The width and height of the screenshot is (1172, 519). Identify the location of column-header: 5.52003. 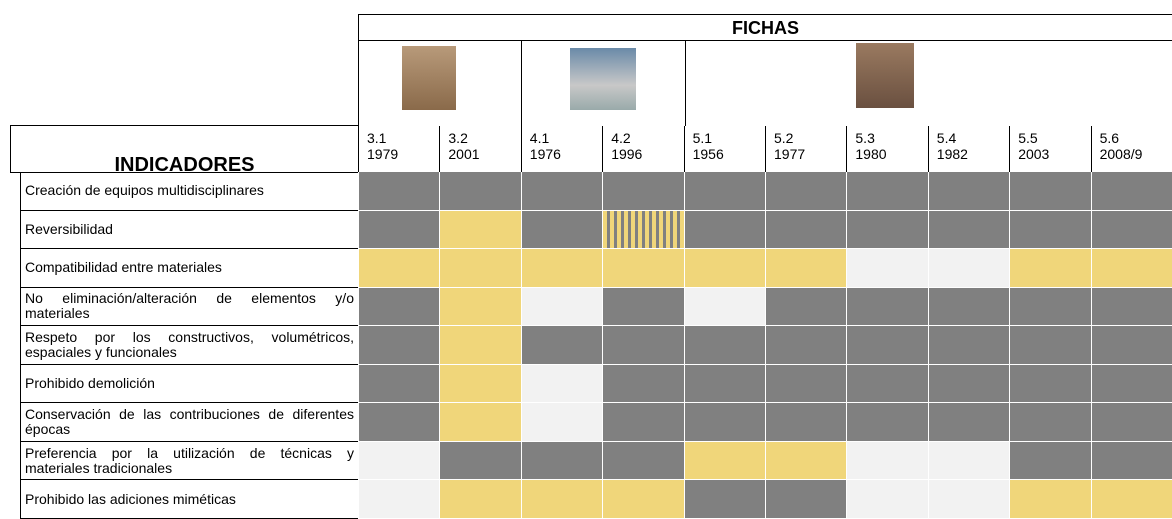
(1049, 149).